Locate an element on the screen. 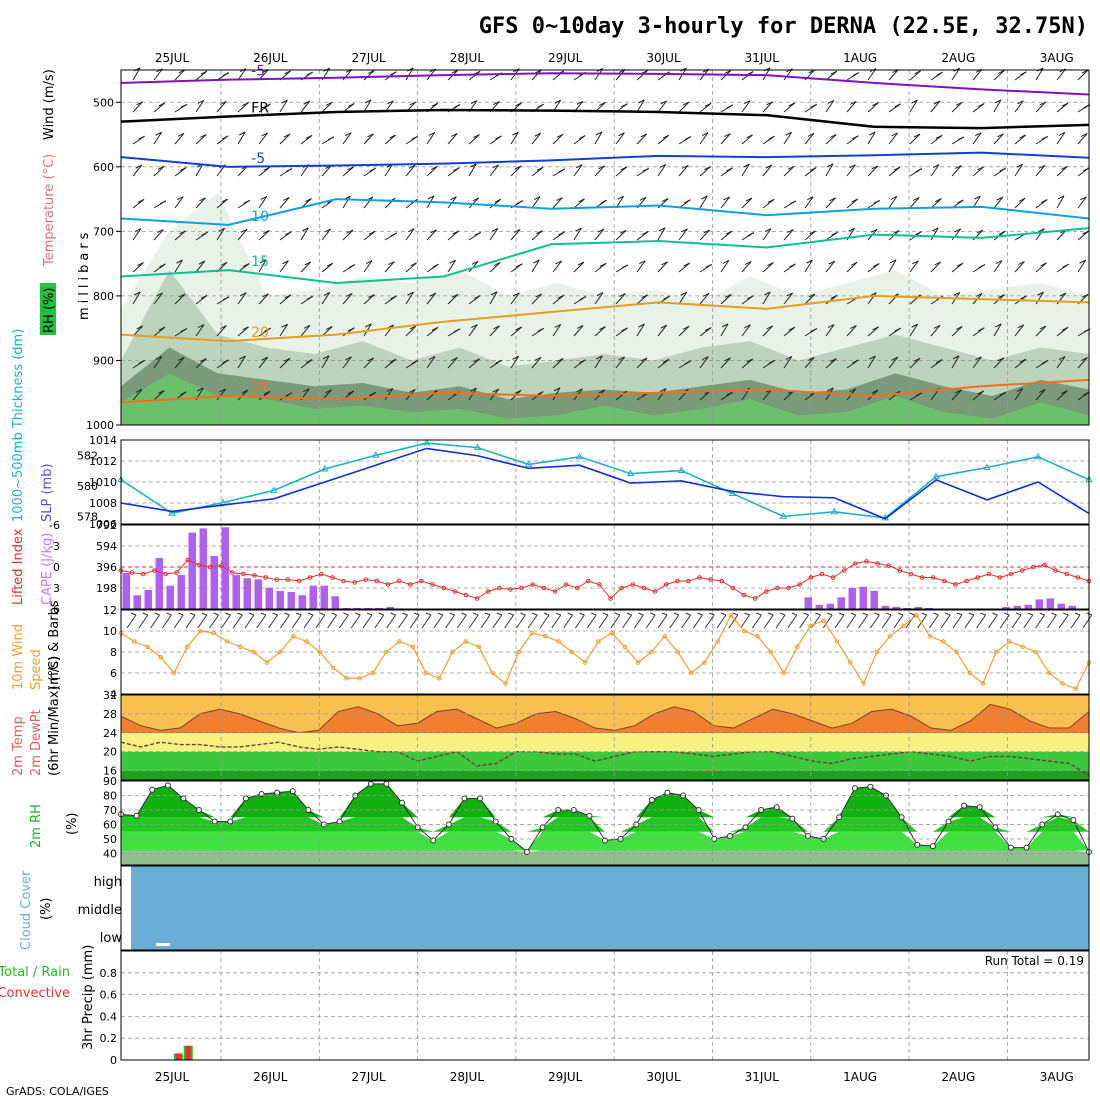 This screenshot has height=1100, width=1100. rh-tick-label: 50 is located at coordinates (110, 839).